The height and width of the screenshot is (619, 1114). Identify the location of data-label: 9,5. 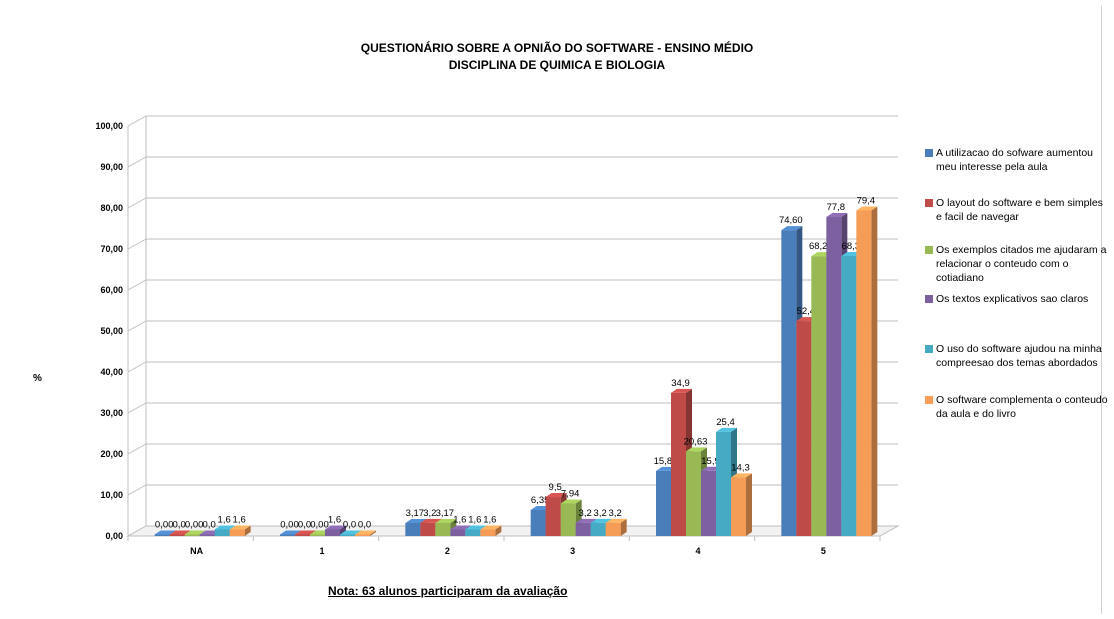
(555, 487).